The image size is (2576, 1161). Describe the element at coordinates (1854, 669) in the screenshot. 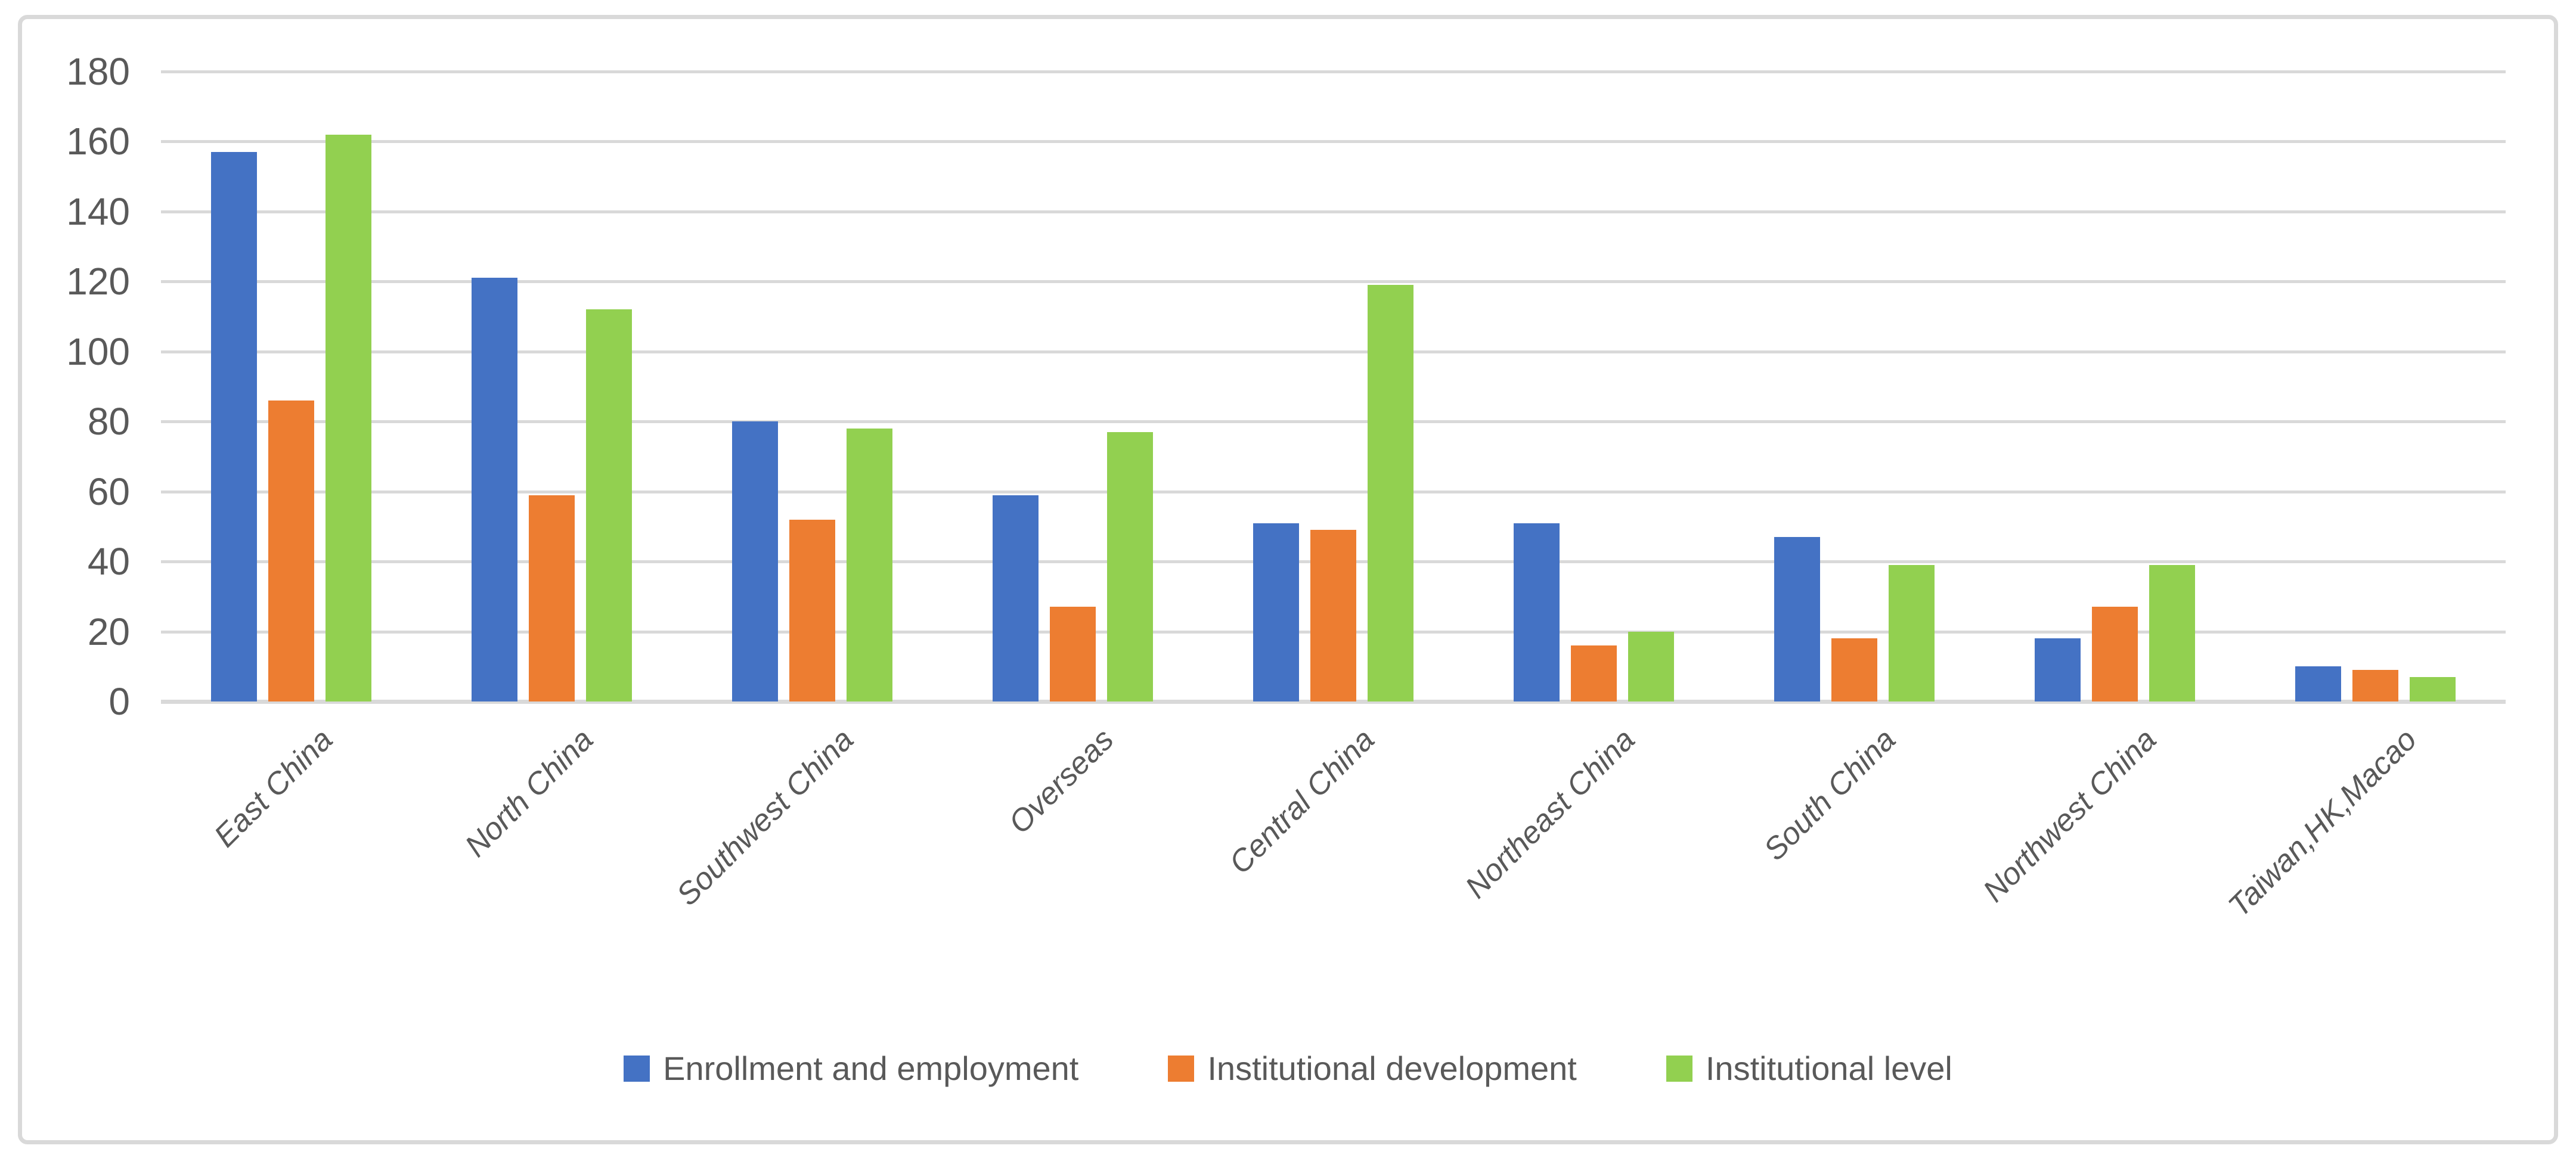

I see `bar-south-china-institutional-development` at that location.